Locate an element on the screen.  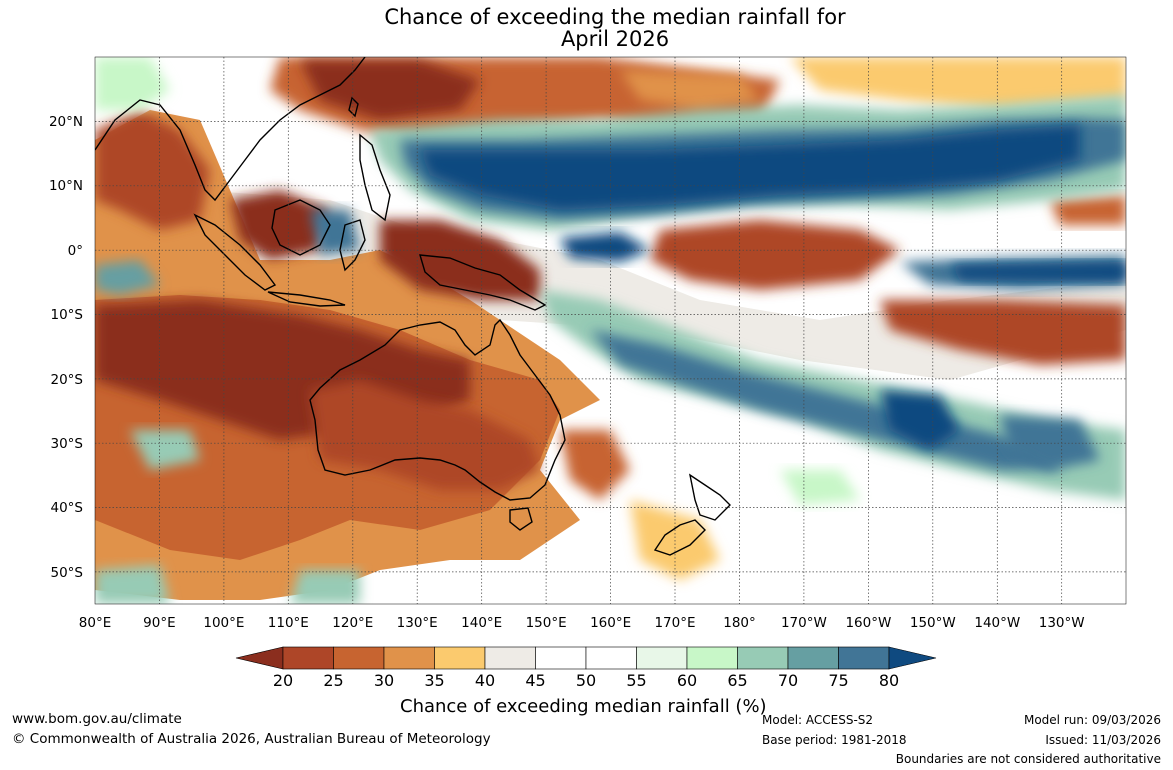
lon-label: 80°E is located at coordinates (95, 623).